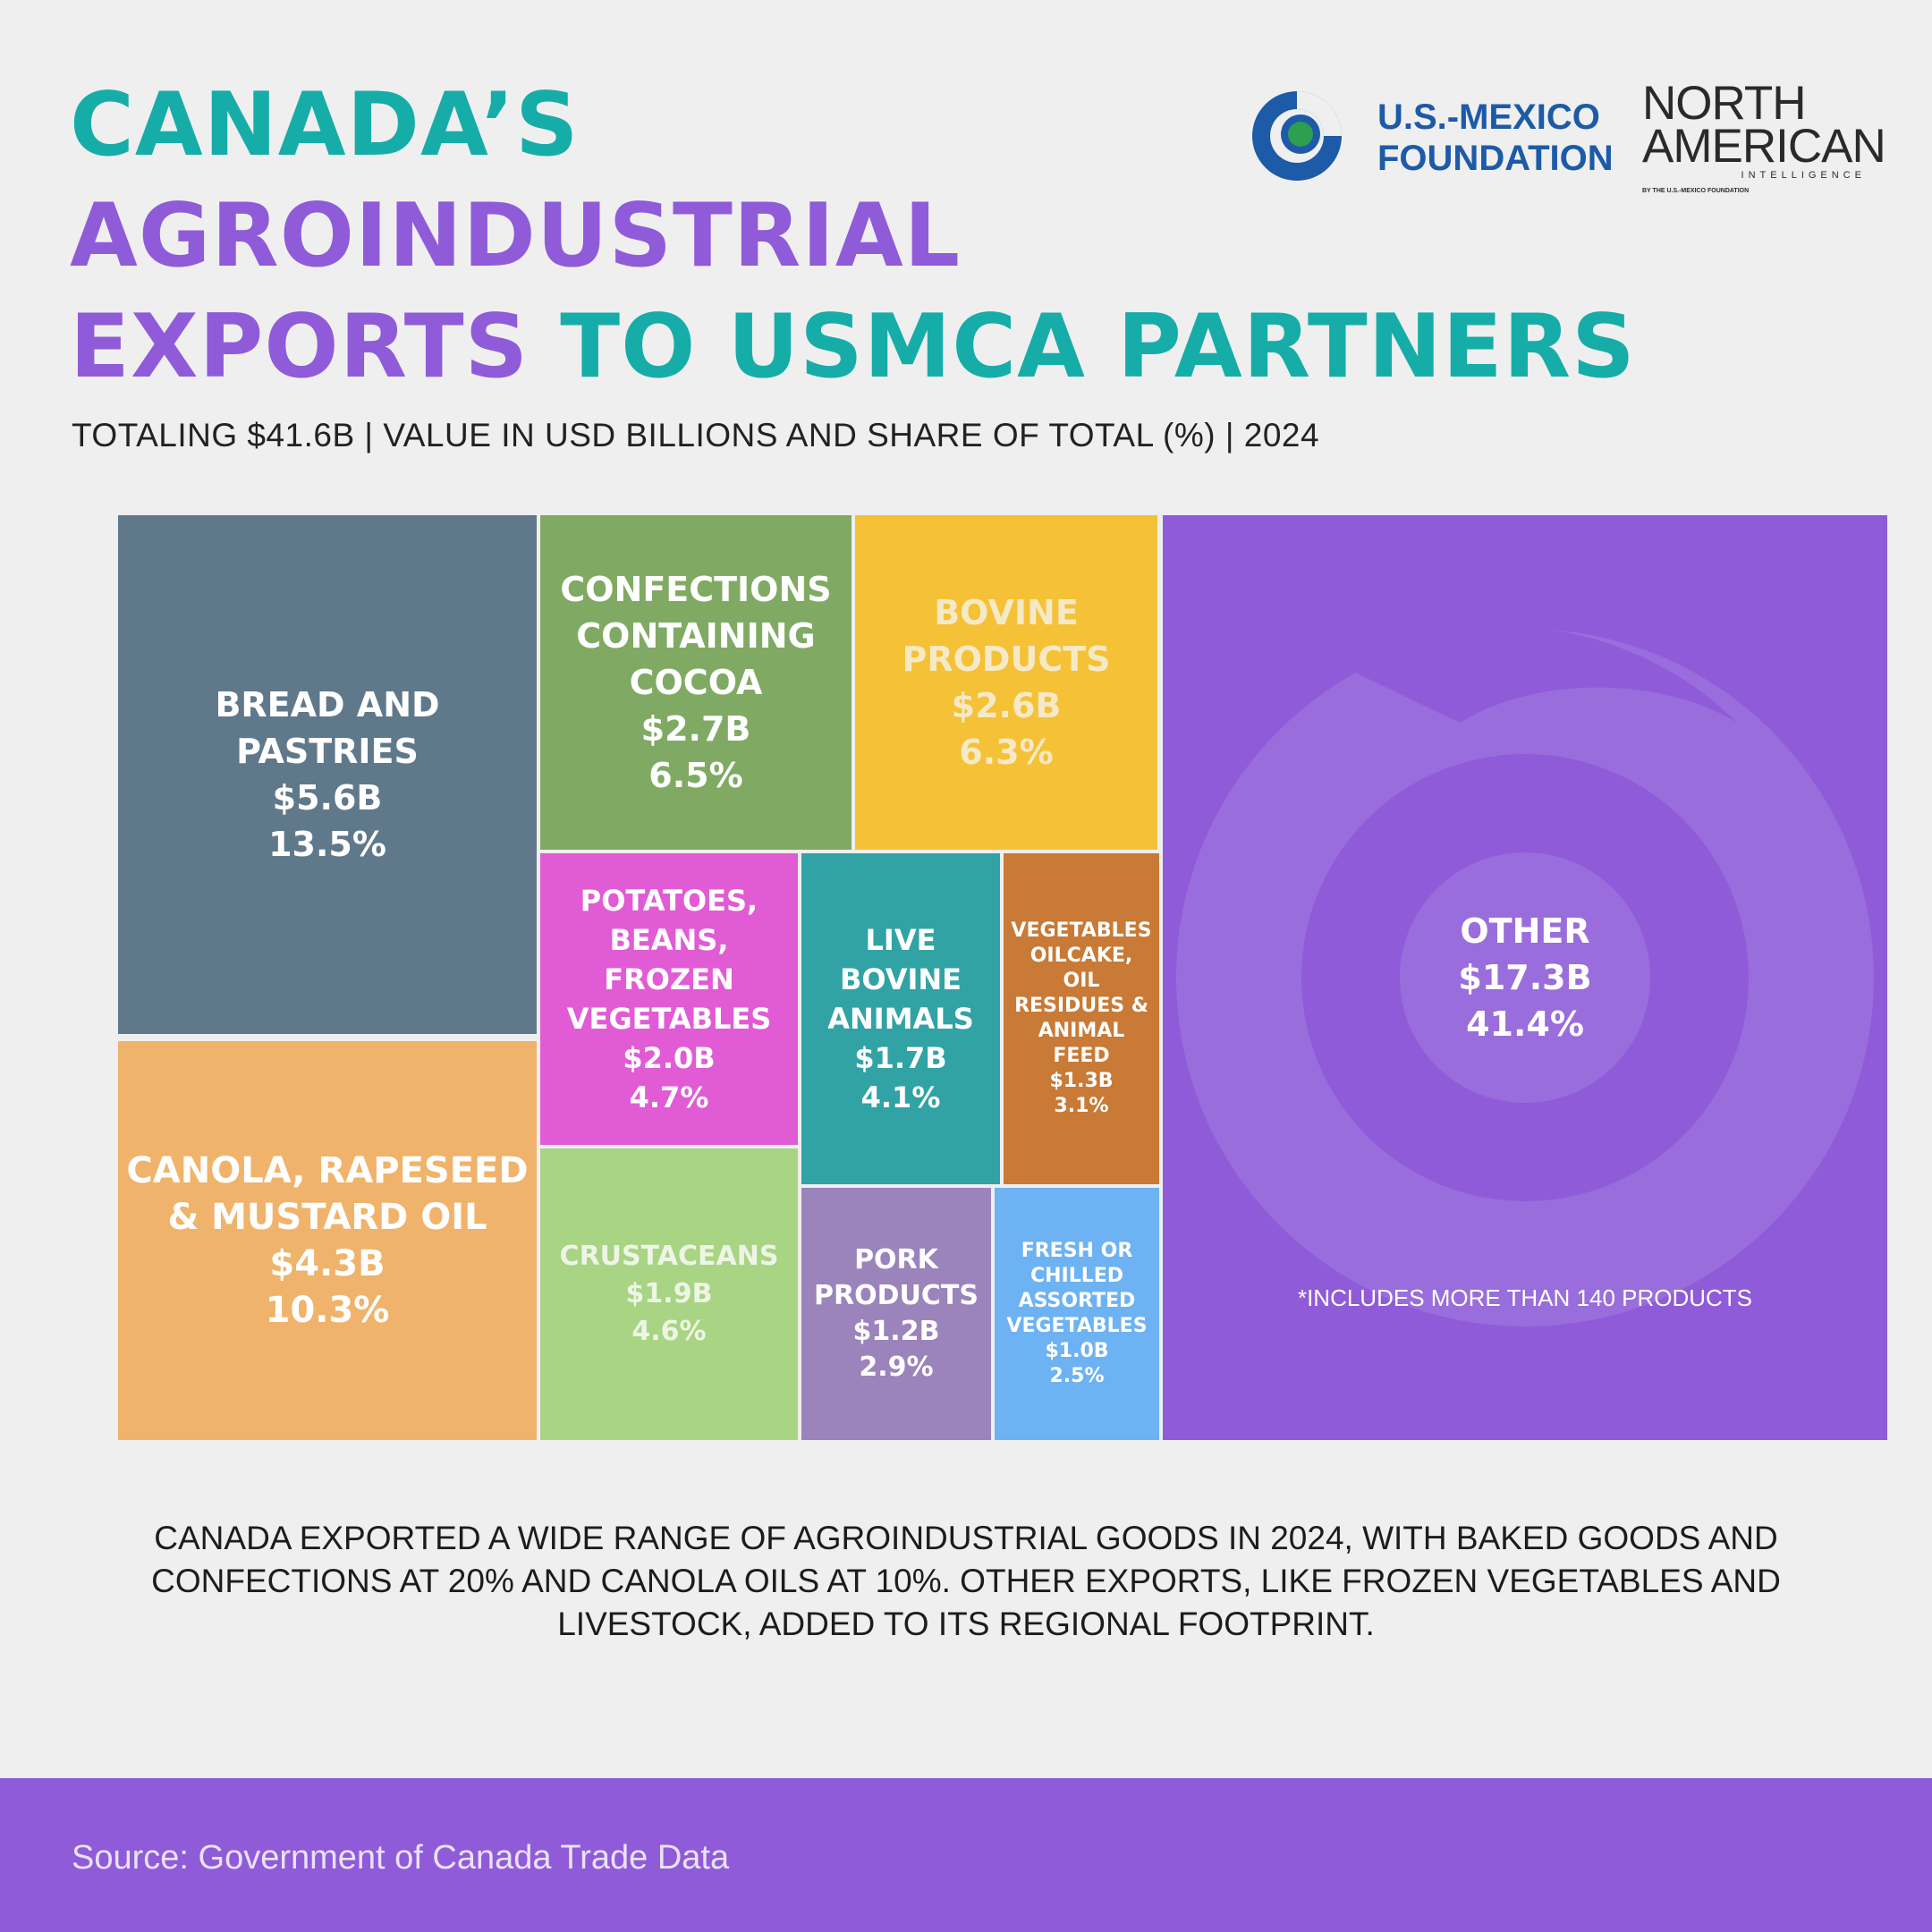 The image size is (1932, 1932). I want to click on treemap-tile: CONFECTIONS CONTAINING COCOA $2.7B 6.5%, so click(696, 682).